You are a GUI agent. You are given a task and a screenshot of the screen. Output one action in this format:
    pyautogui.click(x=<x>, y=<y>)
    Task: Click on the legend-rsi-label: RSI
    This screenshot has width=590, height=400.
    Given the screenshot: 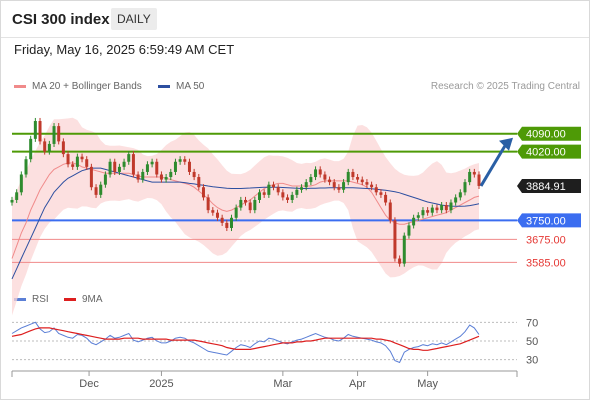 What is the action you would take?
    pyautogui.click(x=40, y=299)
    